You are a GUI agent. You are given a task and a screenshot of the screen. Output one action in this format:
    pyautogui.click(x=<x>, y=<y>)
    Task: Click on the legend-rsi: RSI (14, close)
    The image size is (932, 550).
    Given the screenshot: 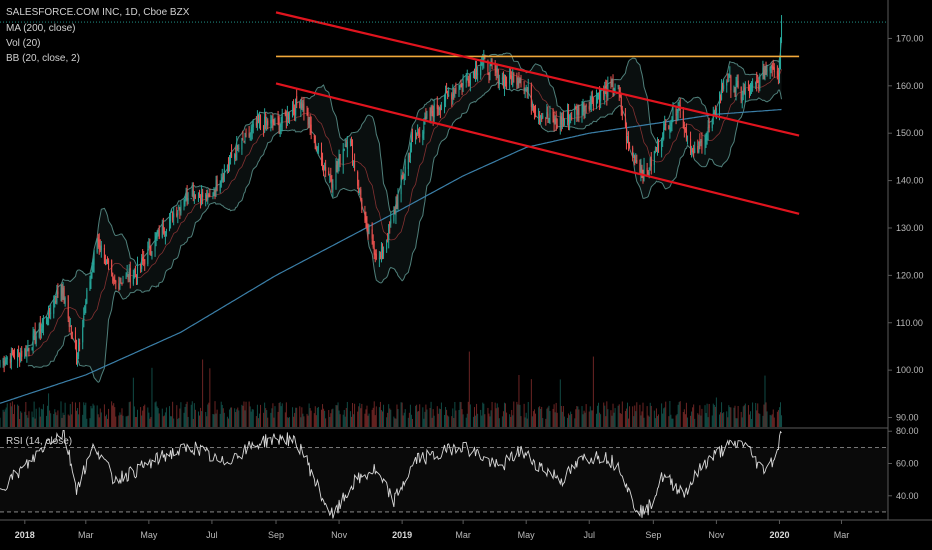 What is the action you would take?
    pyautogui.click(x=39, y=441)
    